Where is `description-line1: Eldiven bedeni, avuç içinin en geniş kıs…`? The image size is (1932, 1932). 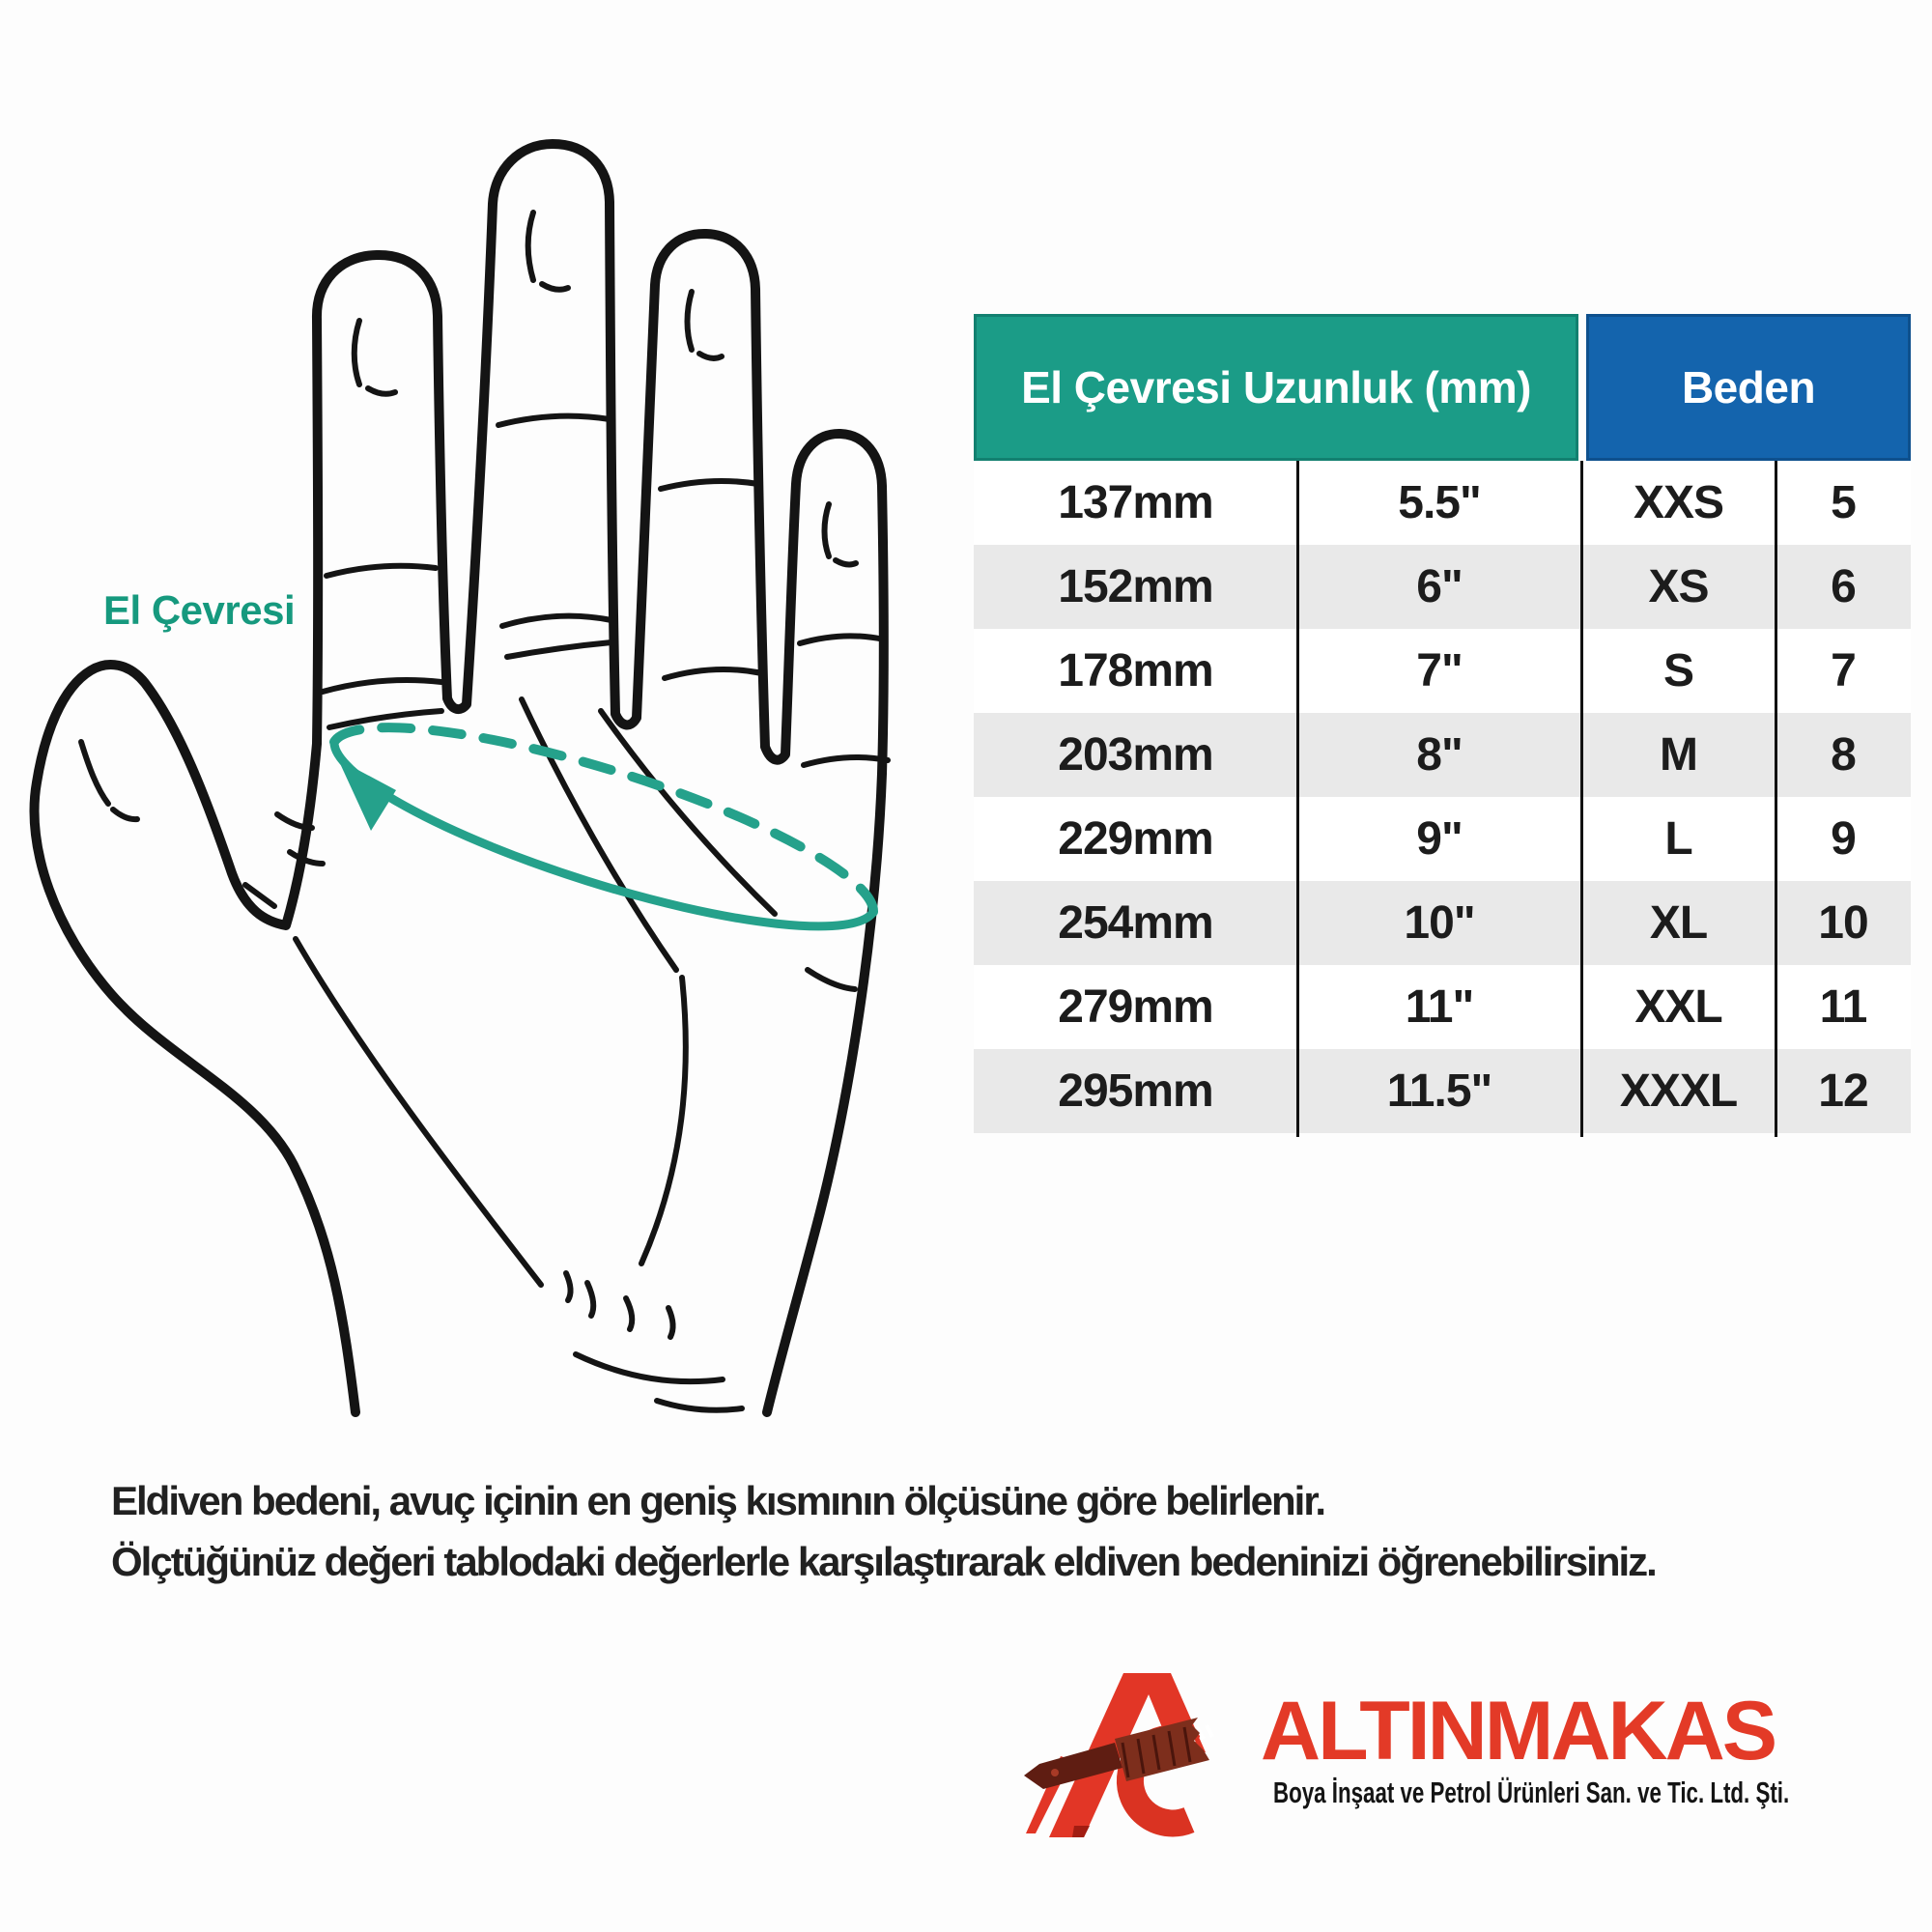
description-line1: Eldiven bedeni, avuç içinin en geniş kıs… is located at coordinates (718, 1500).